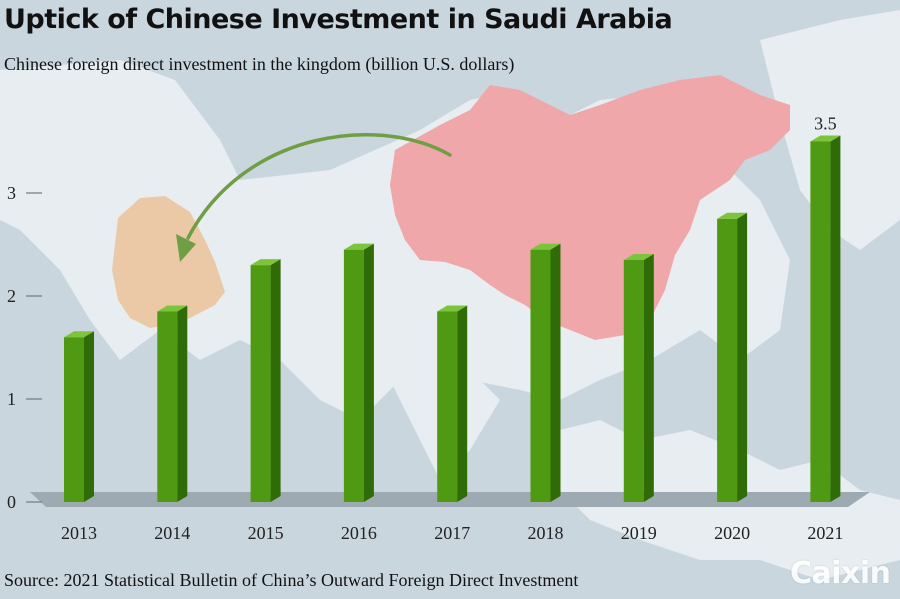 This screenshot has height=599, width=900. Describe the element at coordinates (24, 347) in the screenshot. I see `y-axis: 0 1 2 3` at that location.